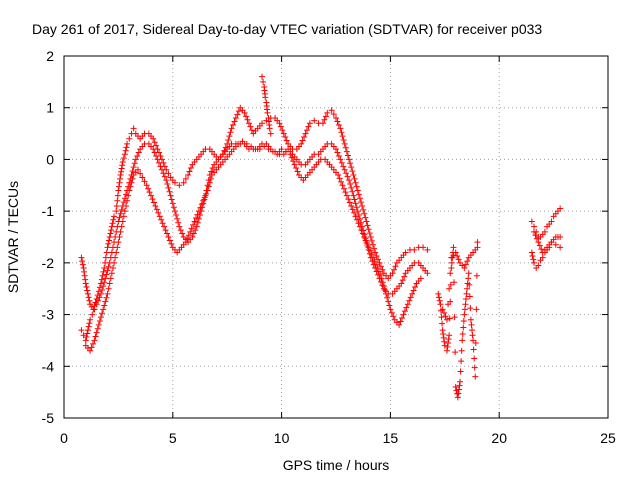 Image resolution: width=640 pixels, height=480 pixels. I want to click on series-segment-22b, so click(546, 253).